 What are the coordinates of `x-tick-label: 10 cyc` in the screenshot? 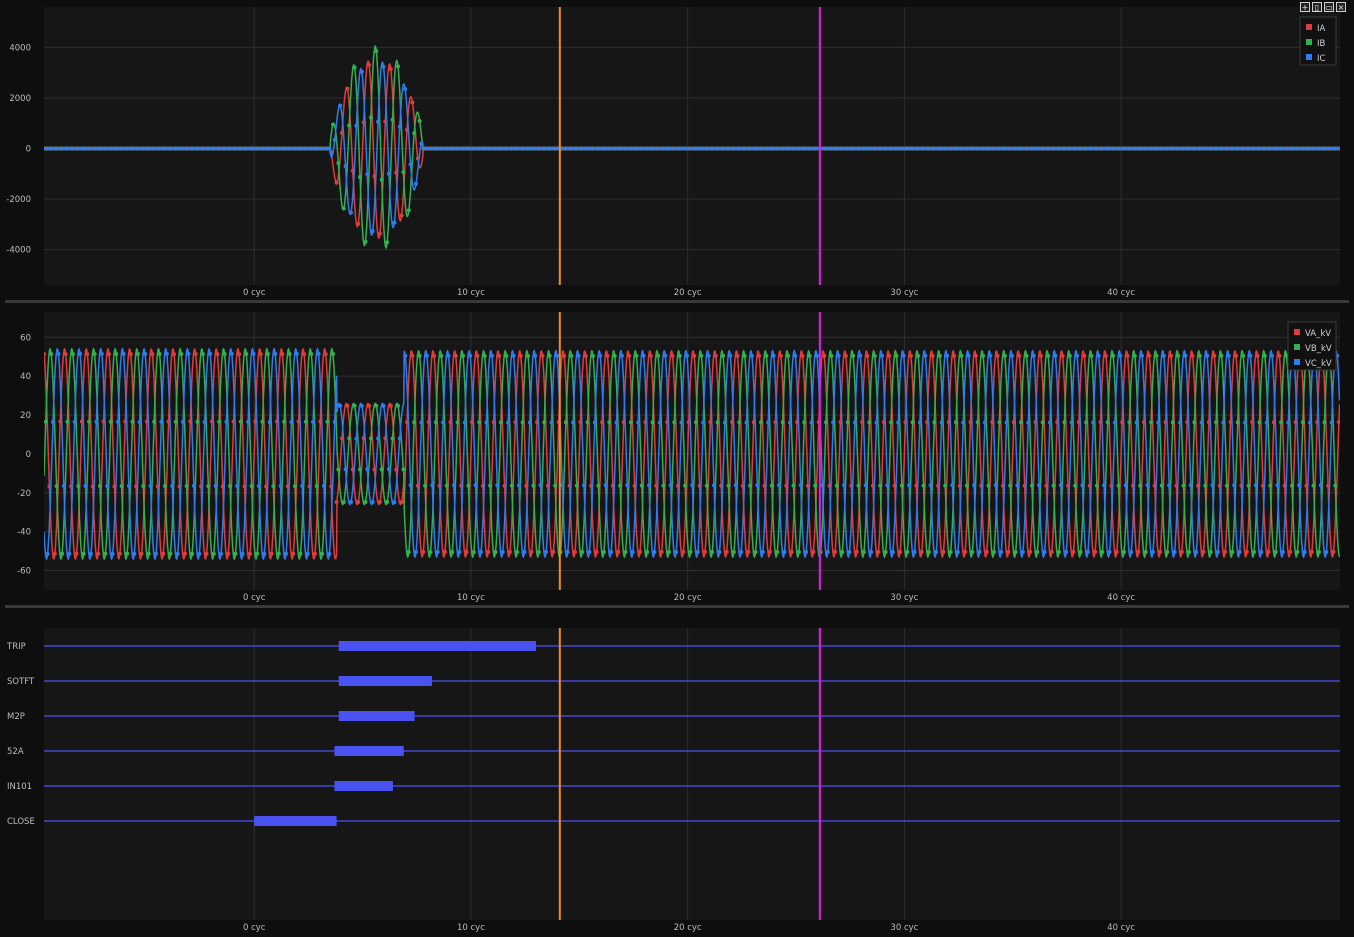 It's located at (471, 598).